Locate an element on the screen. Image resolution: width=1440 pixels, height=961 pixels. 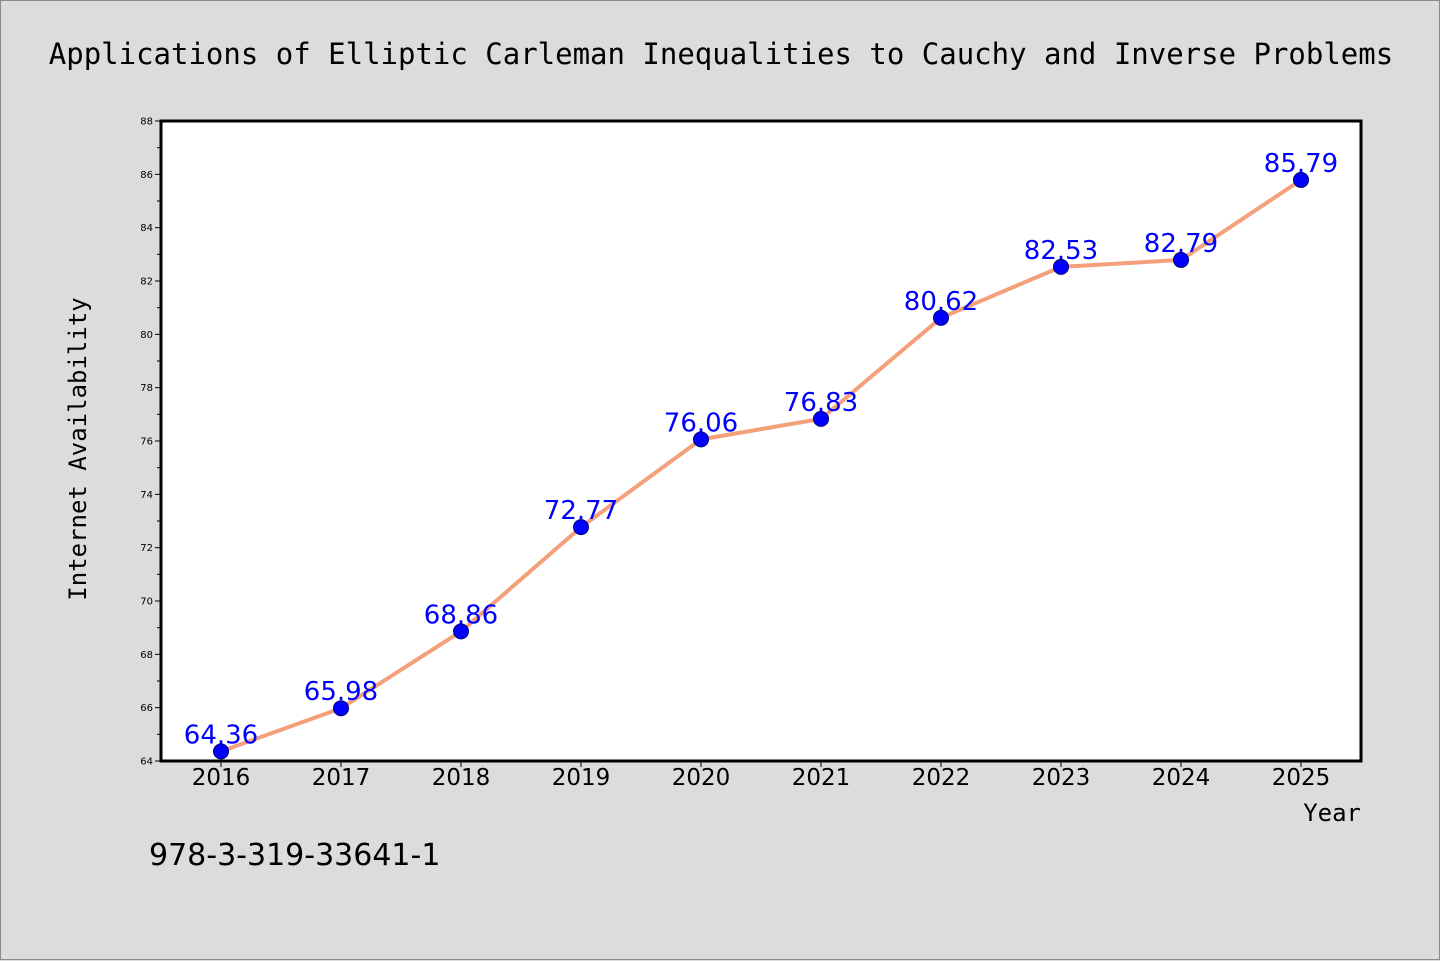
y-tick-label: 88 is located at coordinates (146, 122).